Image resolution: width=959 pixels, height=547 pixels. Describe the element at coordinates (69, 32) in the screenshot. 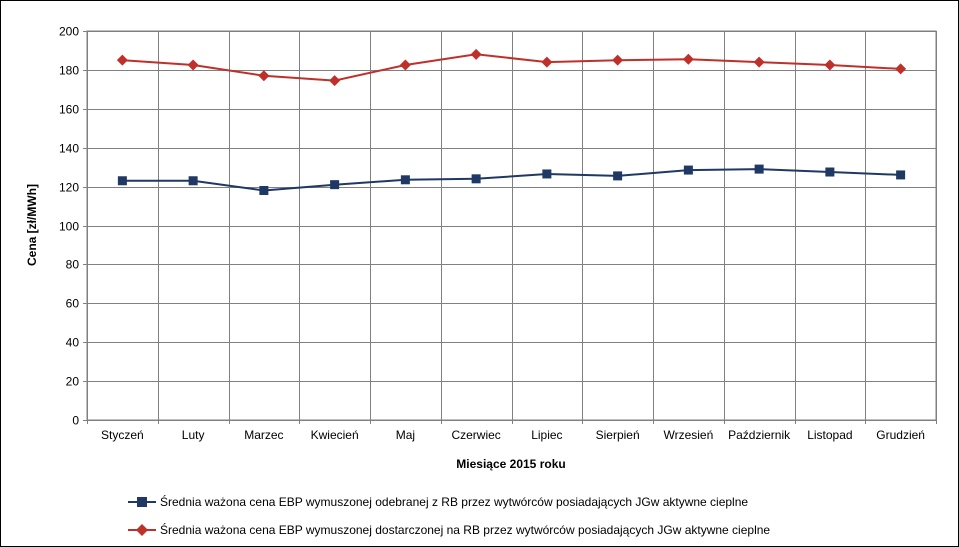

I see `y-tick-label: 200` at that location.